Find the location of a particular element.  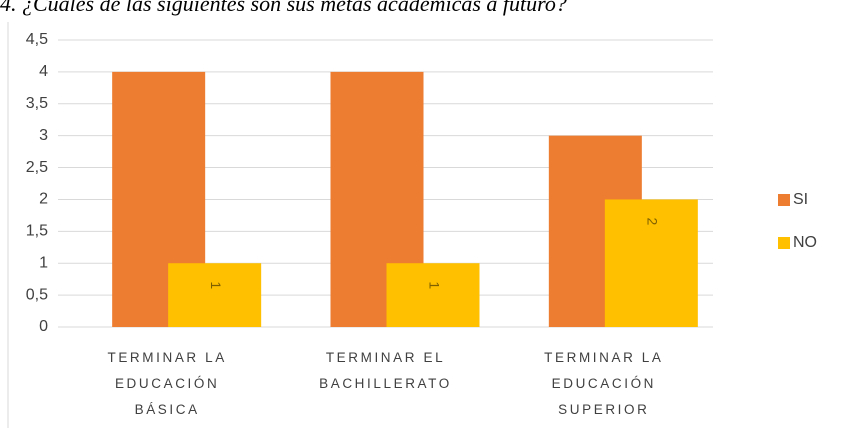

y-tick-label: 3,5 is located at coordinates (37, 103).